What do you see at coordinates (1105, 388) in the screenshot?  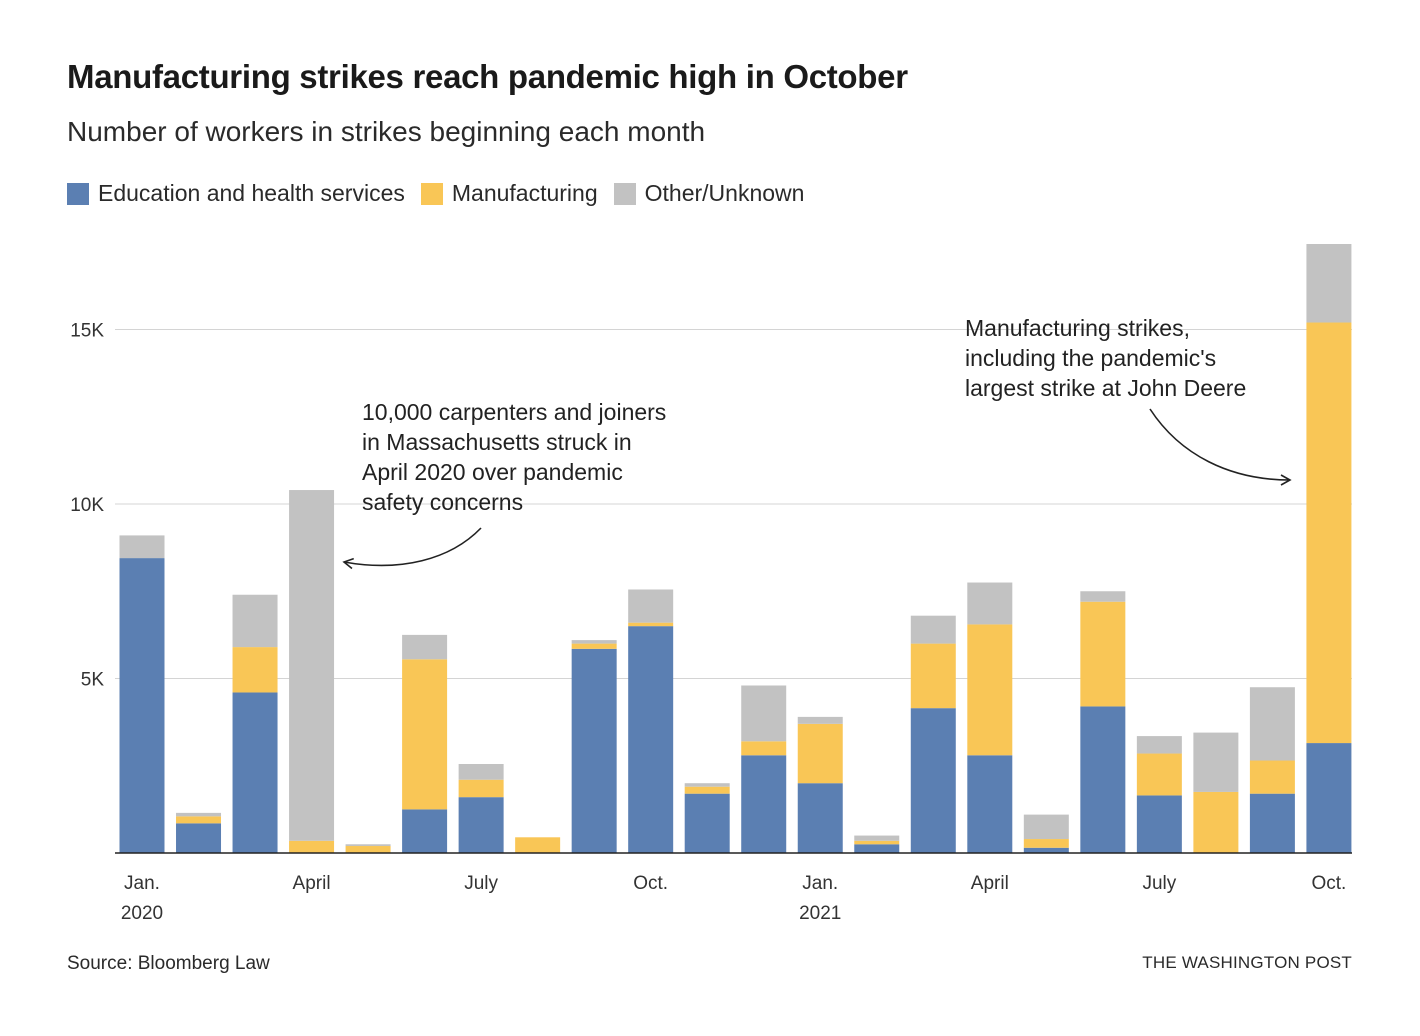 I see `annotation-text-line: largest strike at John Deere` at bounding box center [1105, 388].